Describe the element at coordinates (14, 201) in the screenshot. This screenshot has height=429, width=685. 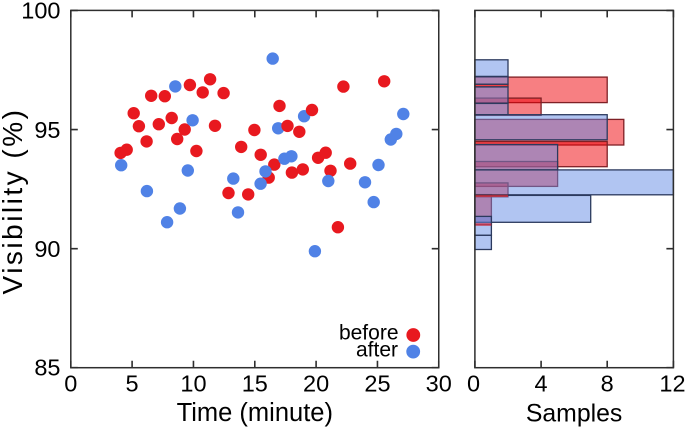
I see `svg-text: Visibility (%)` at that location.